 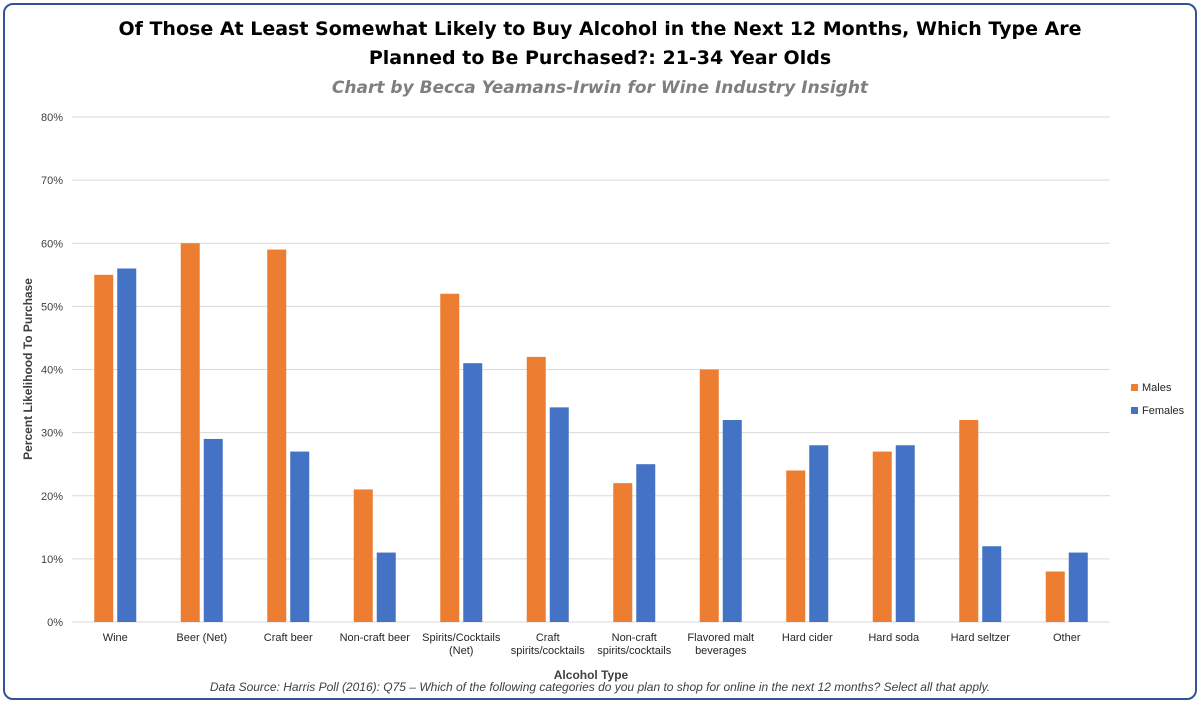 I want to click on y-tick-label: 0%, so click(x=55, y=623).